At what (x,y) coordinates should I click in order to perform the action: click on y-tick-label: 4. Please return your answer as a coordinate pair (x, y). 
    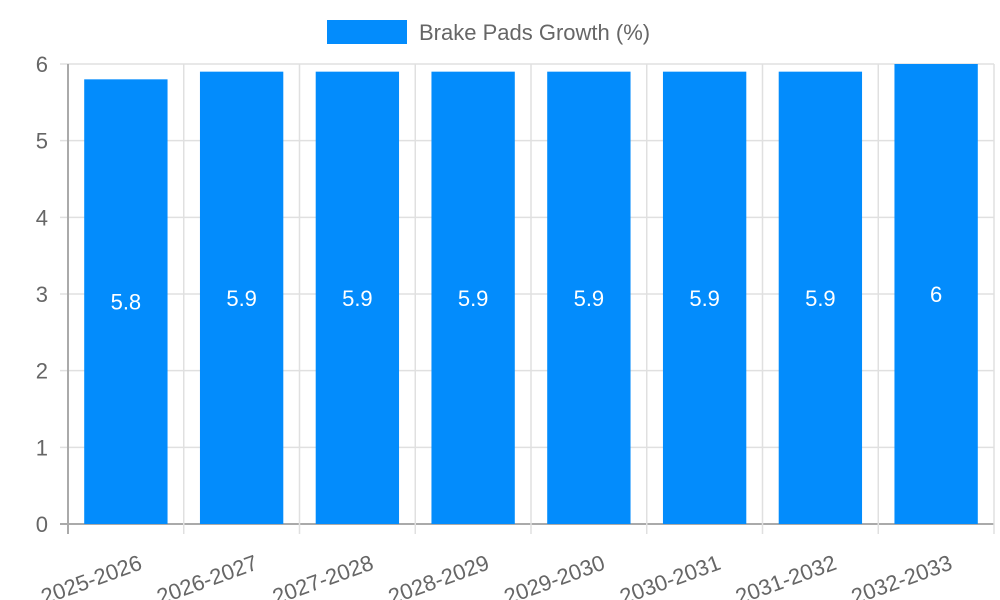
    Looking at the image, I should click on (42, 217).